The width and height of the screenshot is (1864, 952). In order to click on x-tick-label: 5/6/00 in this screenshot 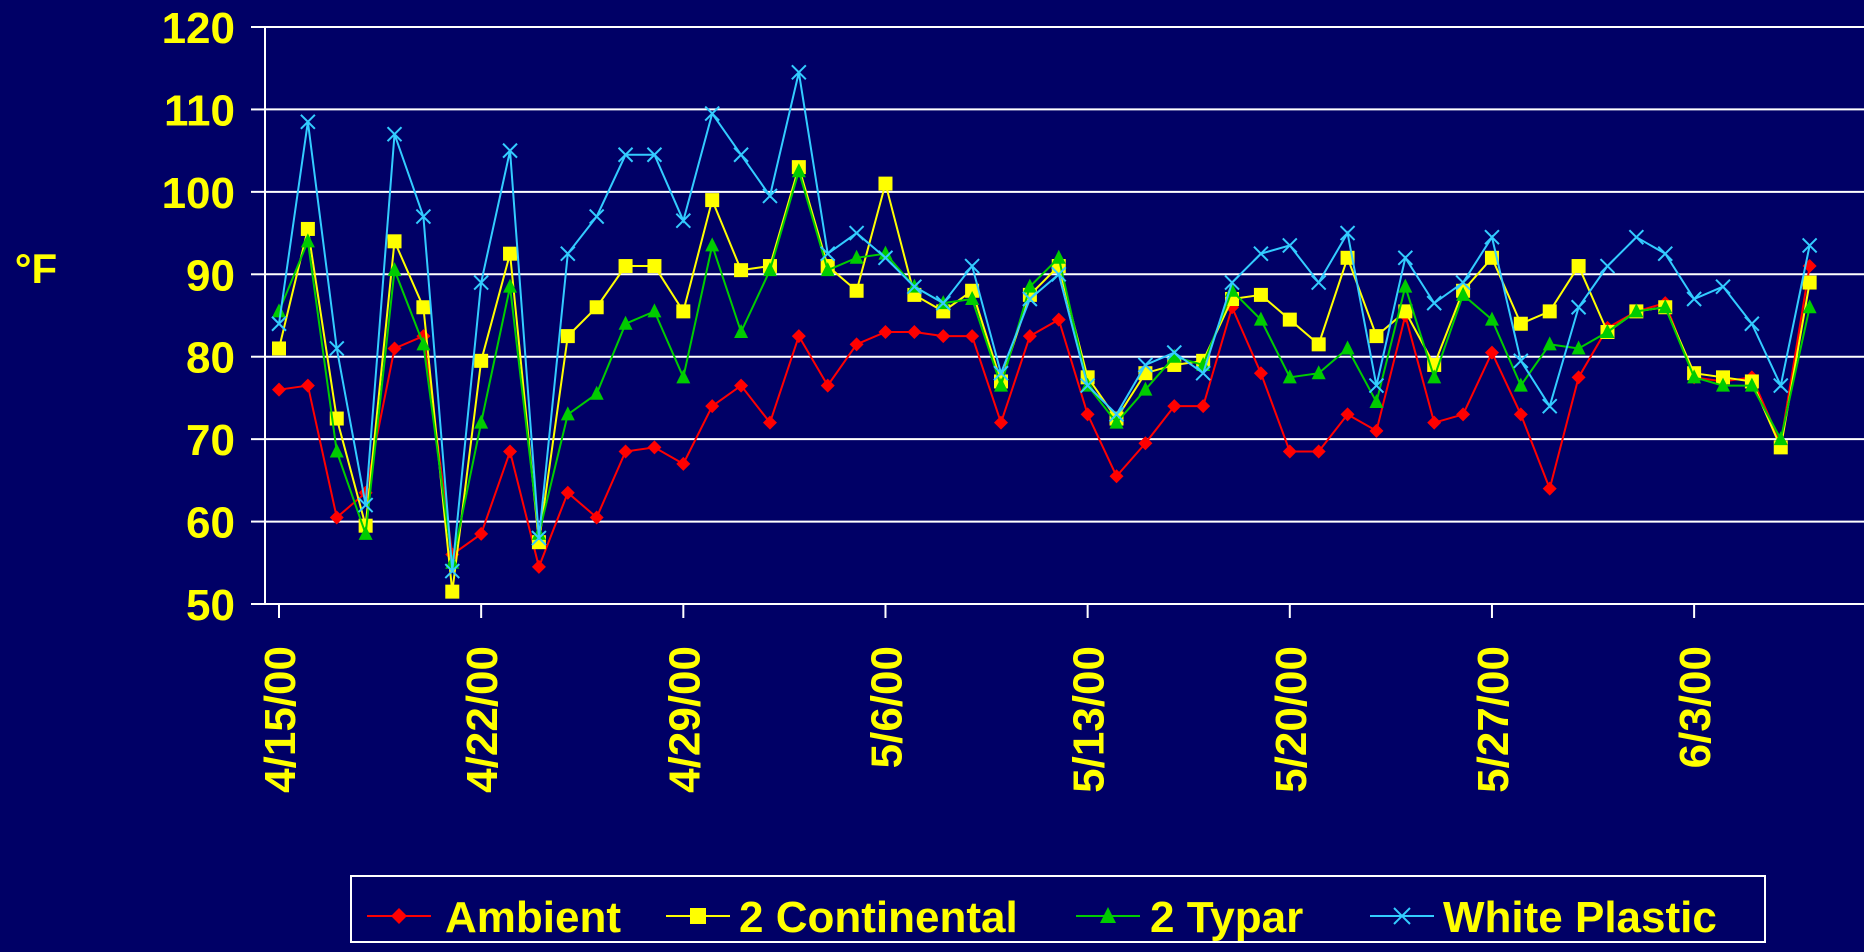, I will do `click(886, 707)`.